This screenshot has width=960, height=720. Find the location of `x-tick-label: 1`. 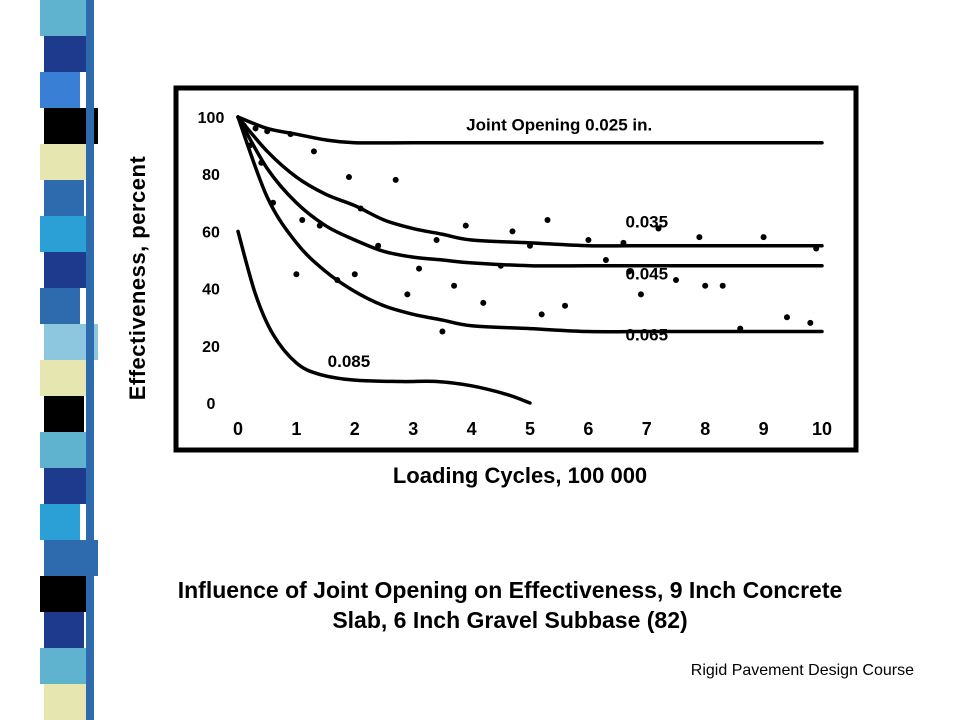

x-tick-label: 1 is located at coordinates (296, 429).